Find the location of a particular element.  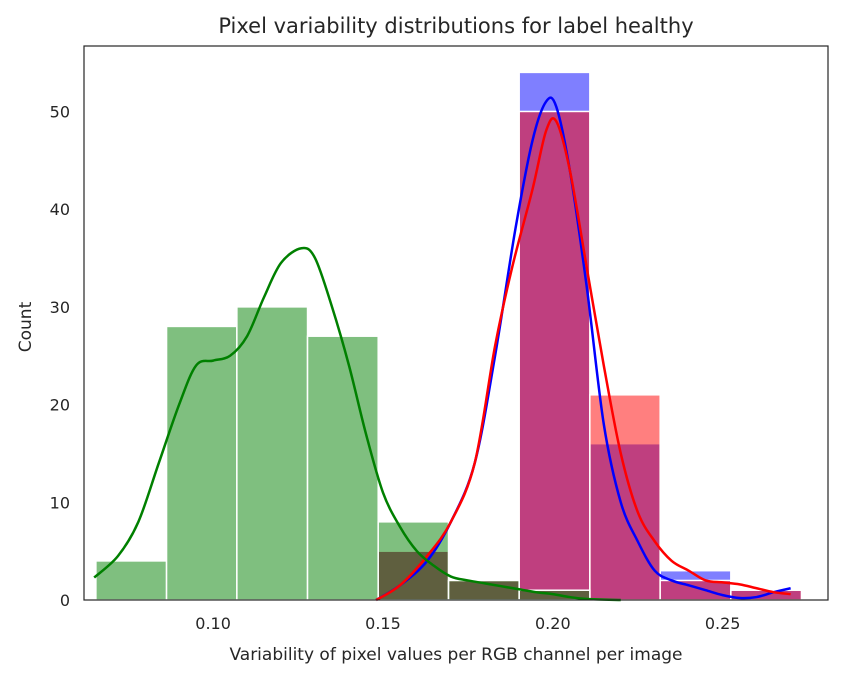

y-tick-label: 0 is located at coordinates (65, 600).